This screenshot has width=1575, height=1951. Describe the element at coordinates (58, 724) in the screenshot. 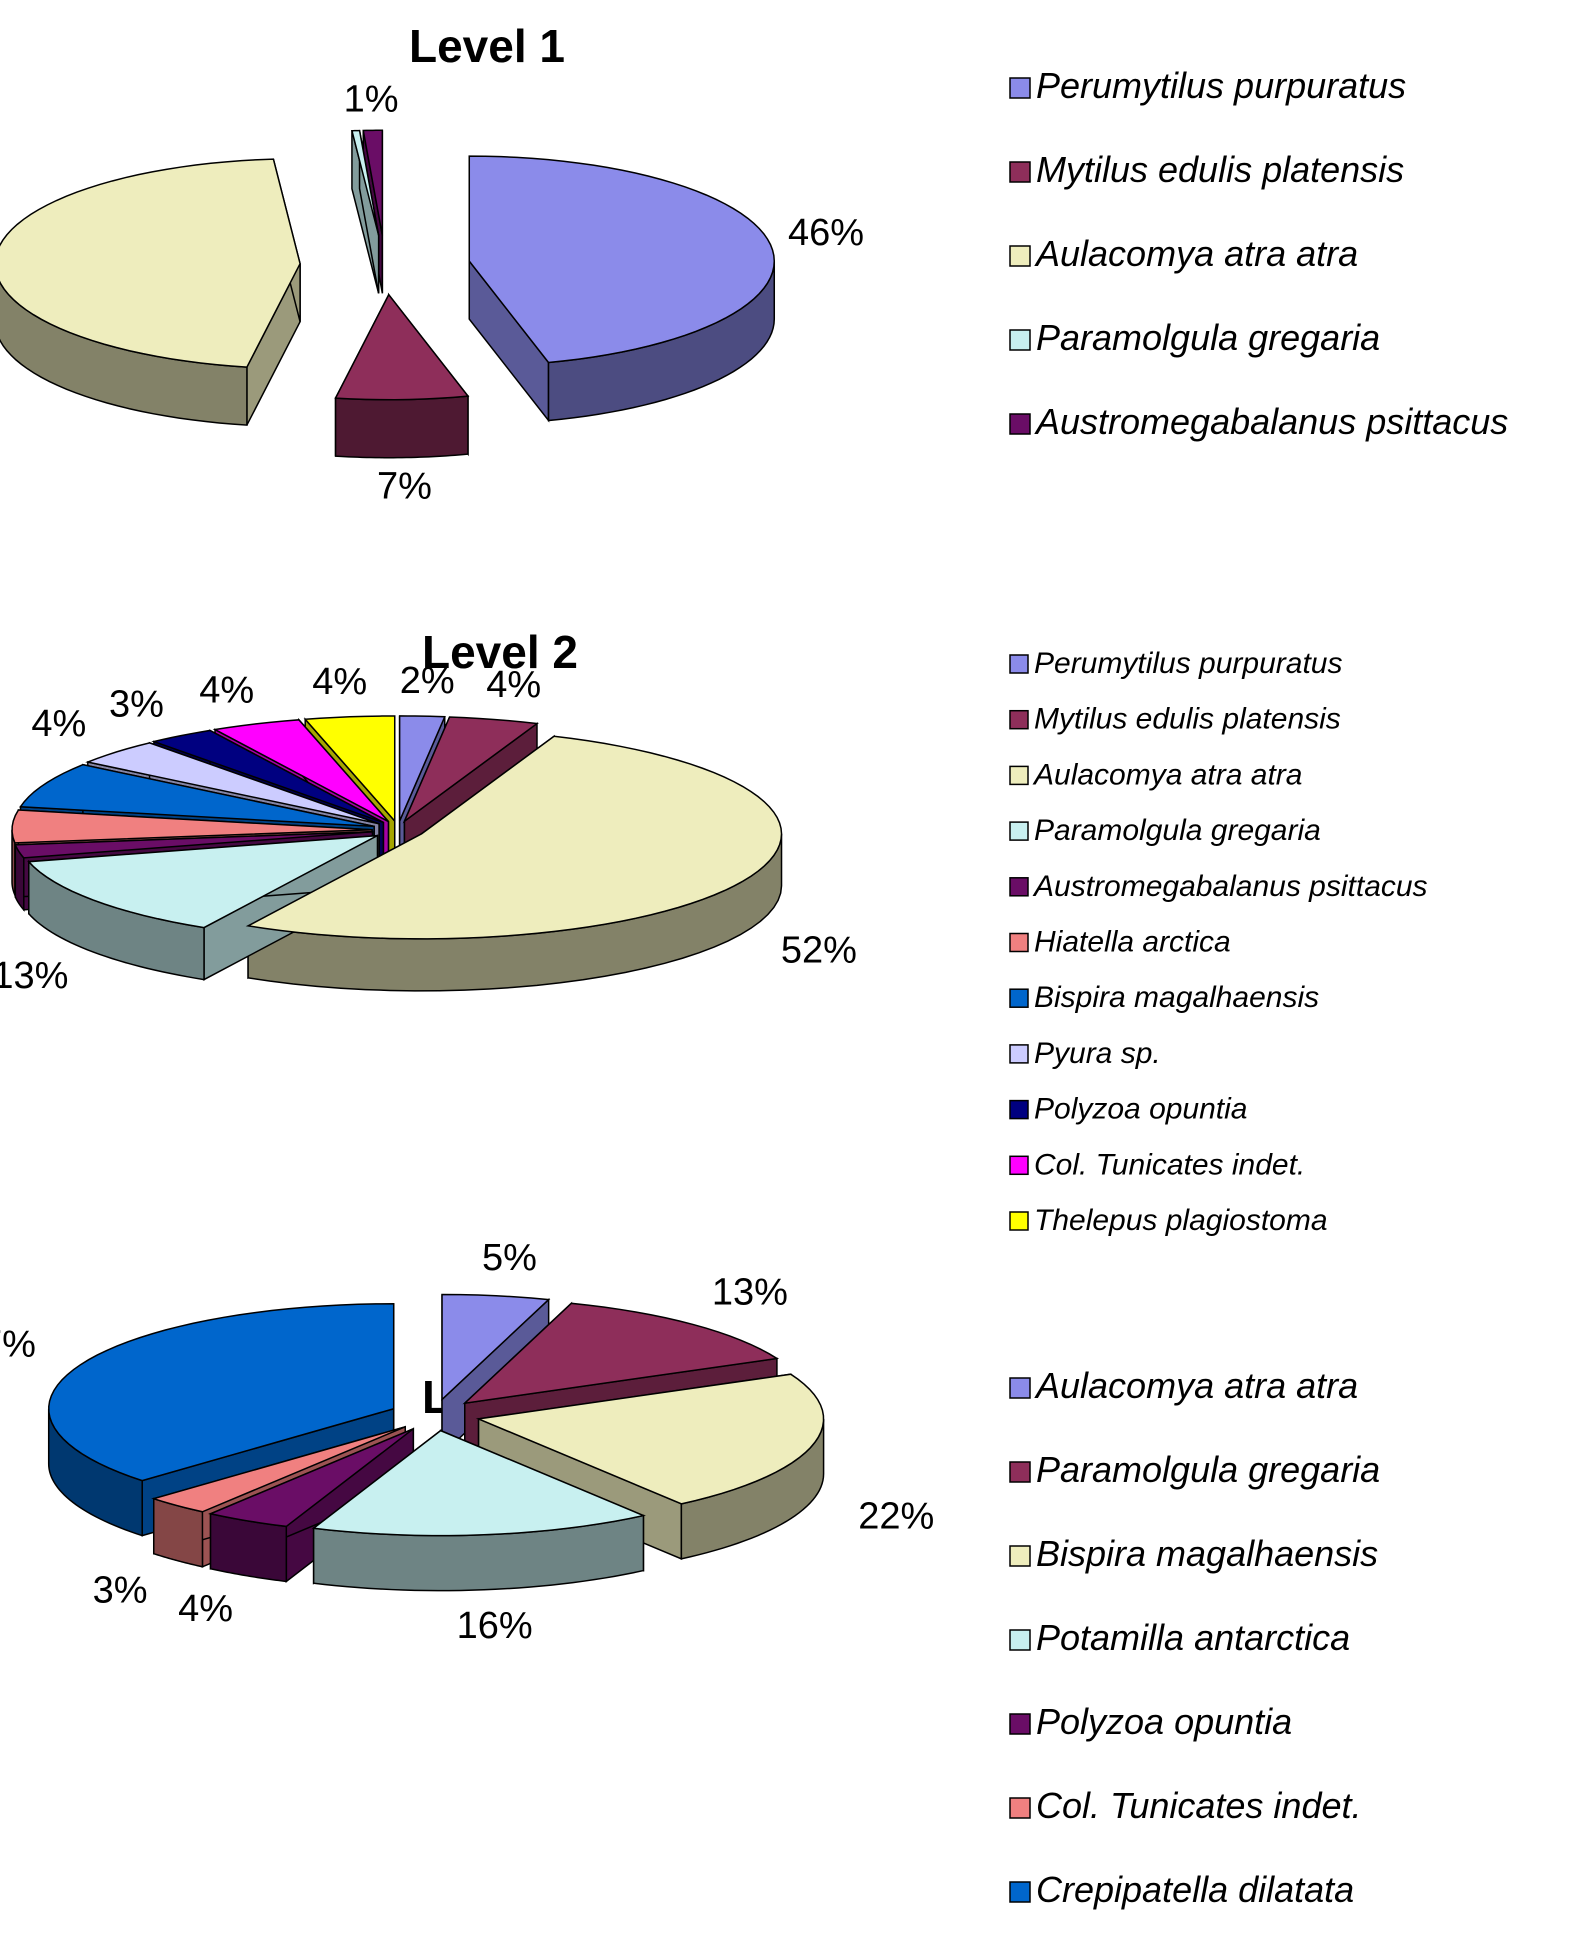

I see `value-label-pyura-sp: 4%` at that location.